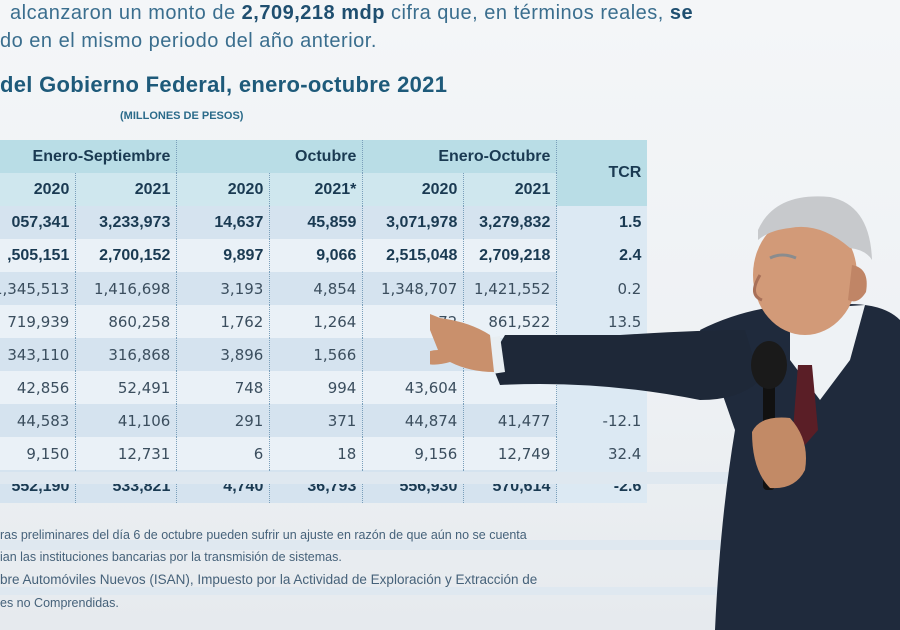  What do you see at coordinates (223, 321) in the screenshot?
I see `table-cell: 1,762` at bounding box center [223, 321].